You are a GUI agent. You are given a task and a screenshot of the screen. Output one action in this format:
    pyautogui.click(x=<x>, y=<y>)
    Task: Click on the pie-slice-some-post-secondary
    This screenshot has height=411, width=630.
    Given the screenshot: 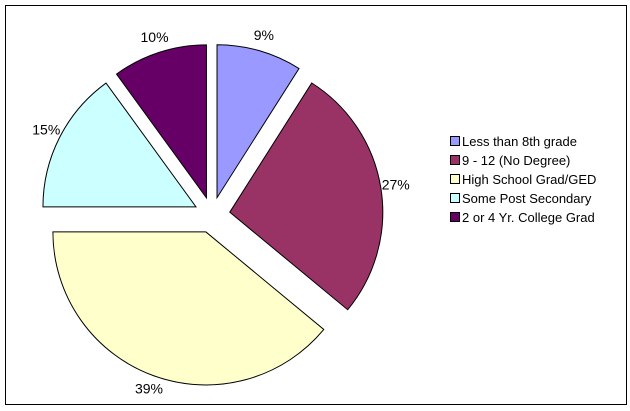 What is the action you would take?
    pyautogui.click(x=119, y=145)
    